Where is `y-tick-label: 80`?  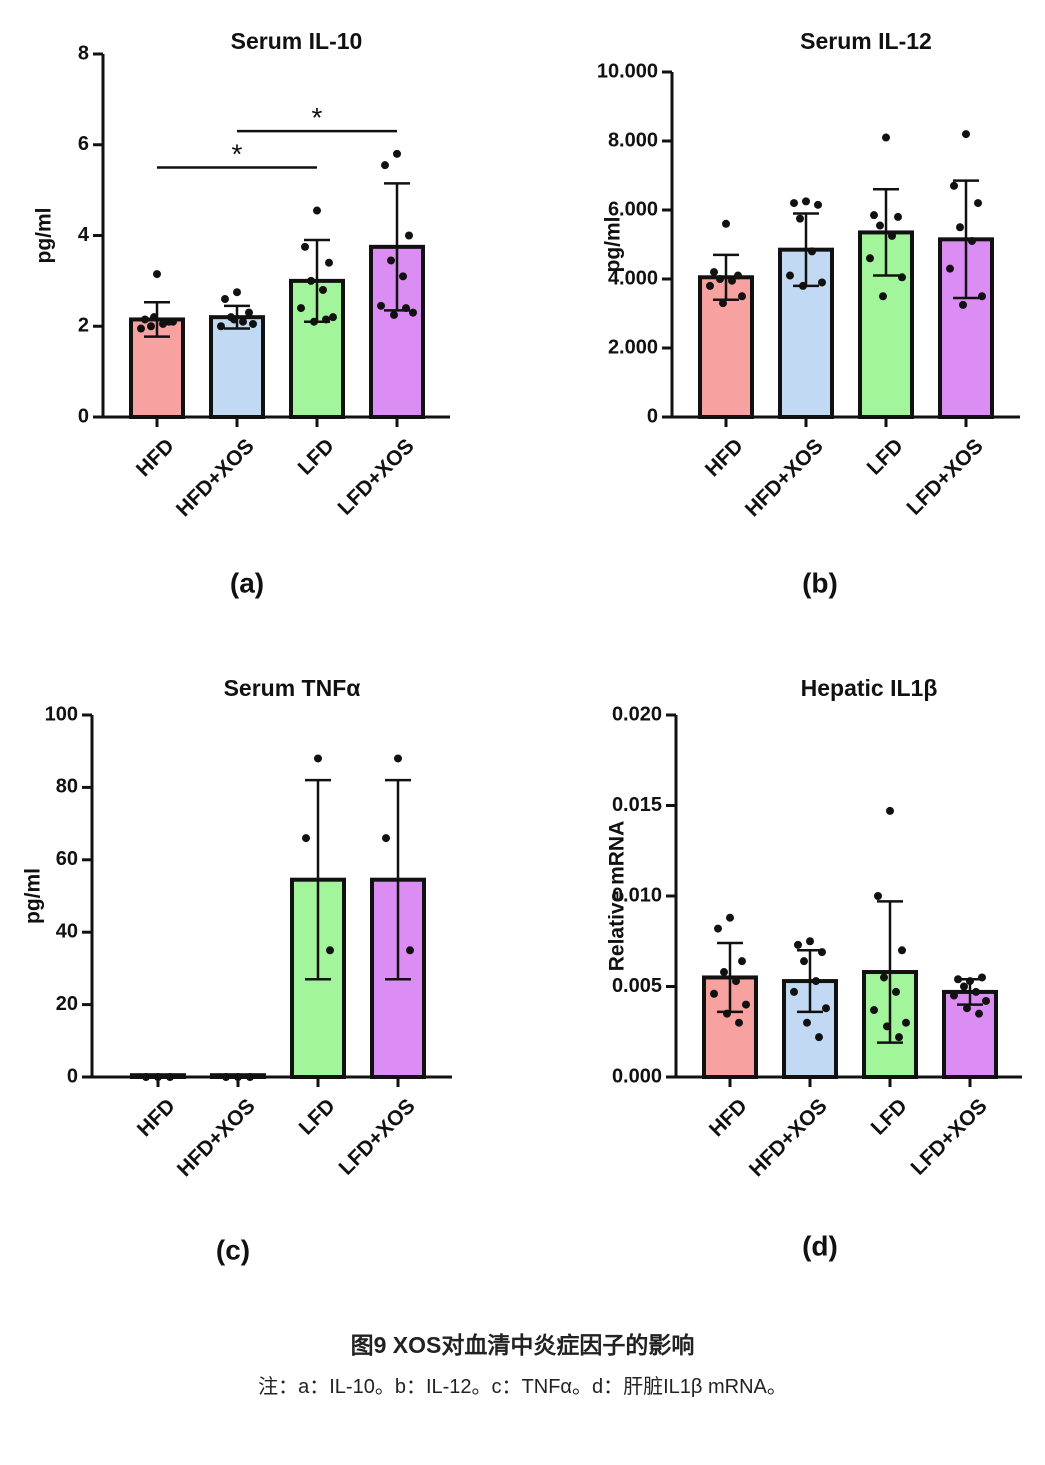 y-tick-label: 80 is located at coordinates (67, 787).